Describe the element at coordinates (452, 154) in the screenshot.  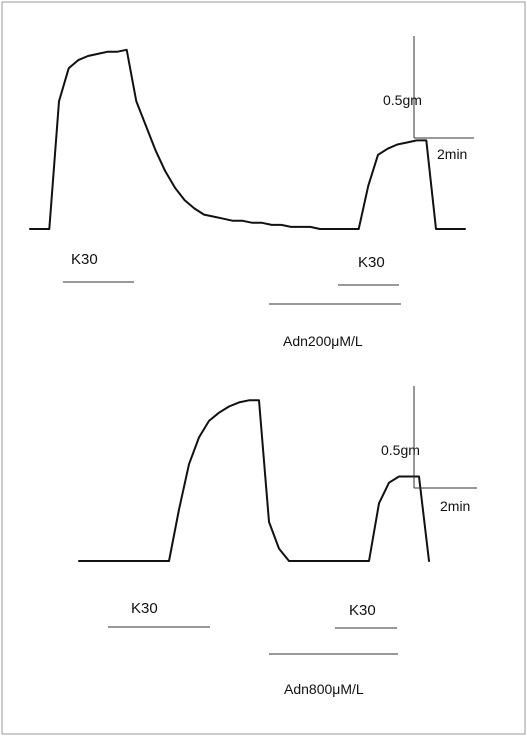
I see `scale-label-time-top: 2min` at that location.